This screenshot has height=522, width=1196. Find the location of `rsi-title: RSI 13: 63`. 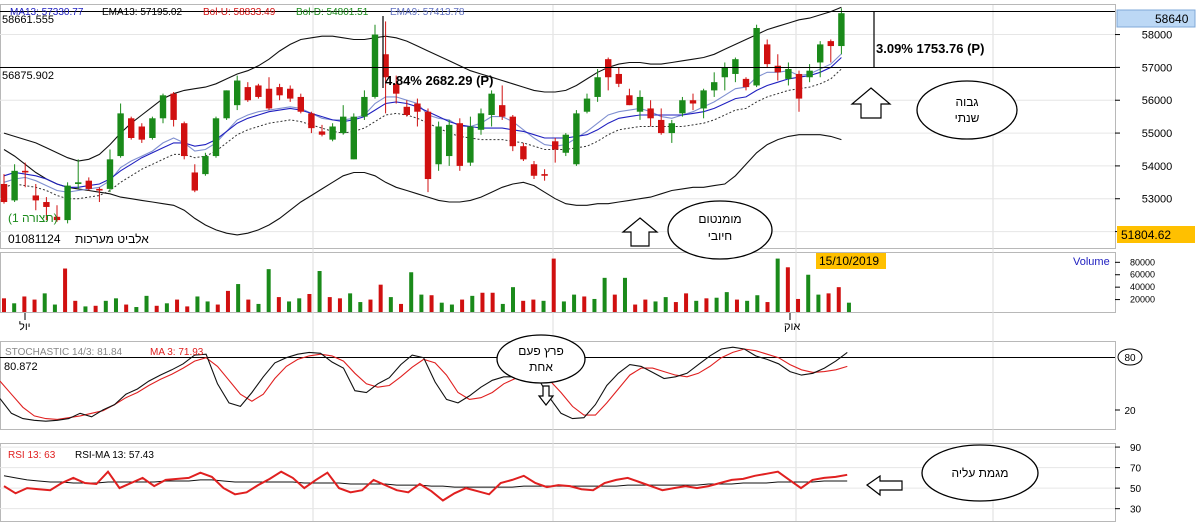

rsi-title: RSI 13: 63 is located at coordinates (32, 455).